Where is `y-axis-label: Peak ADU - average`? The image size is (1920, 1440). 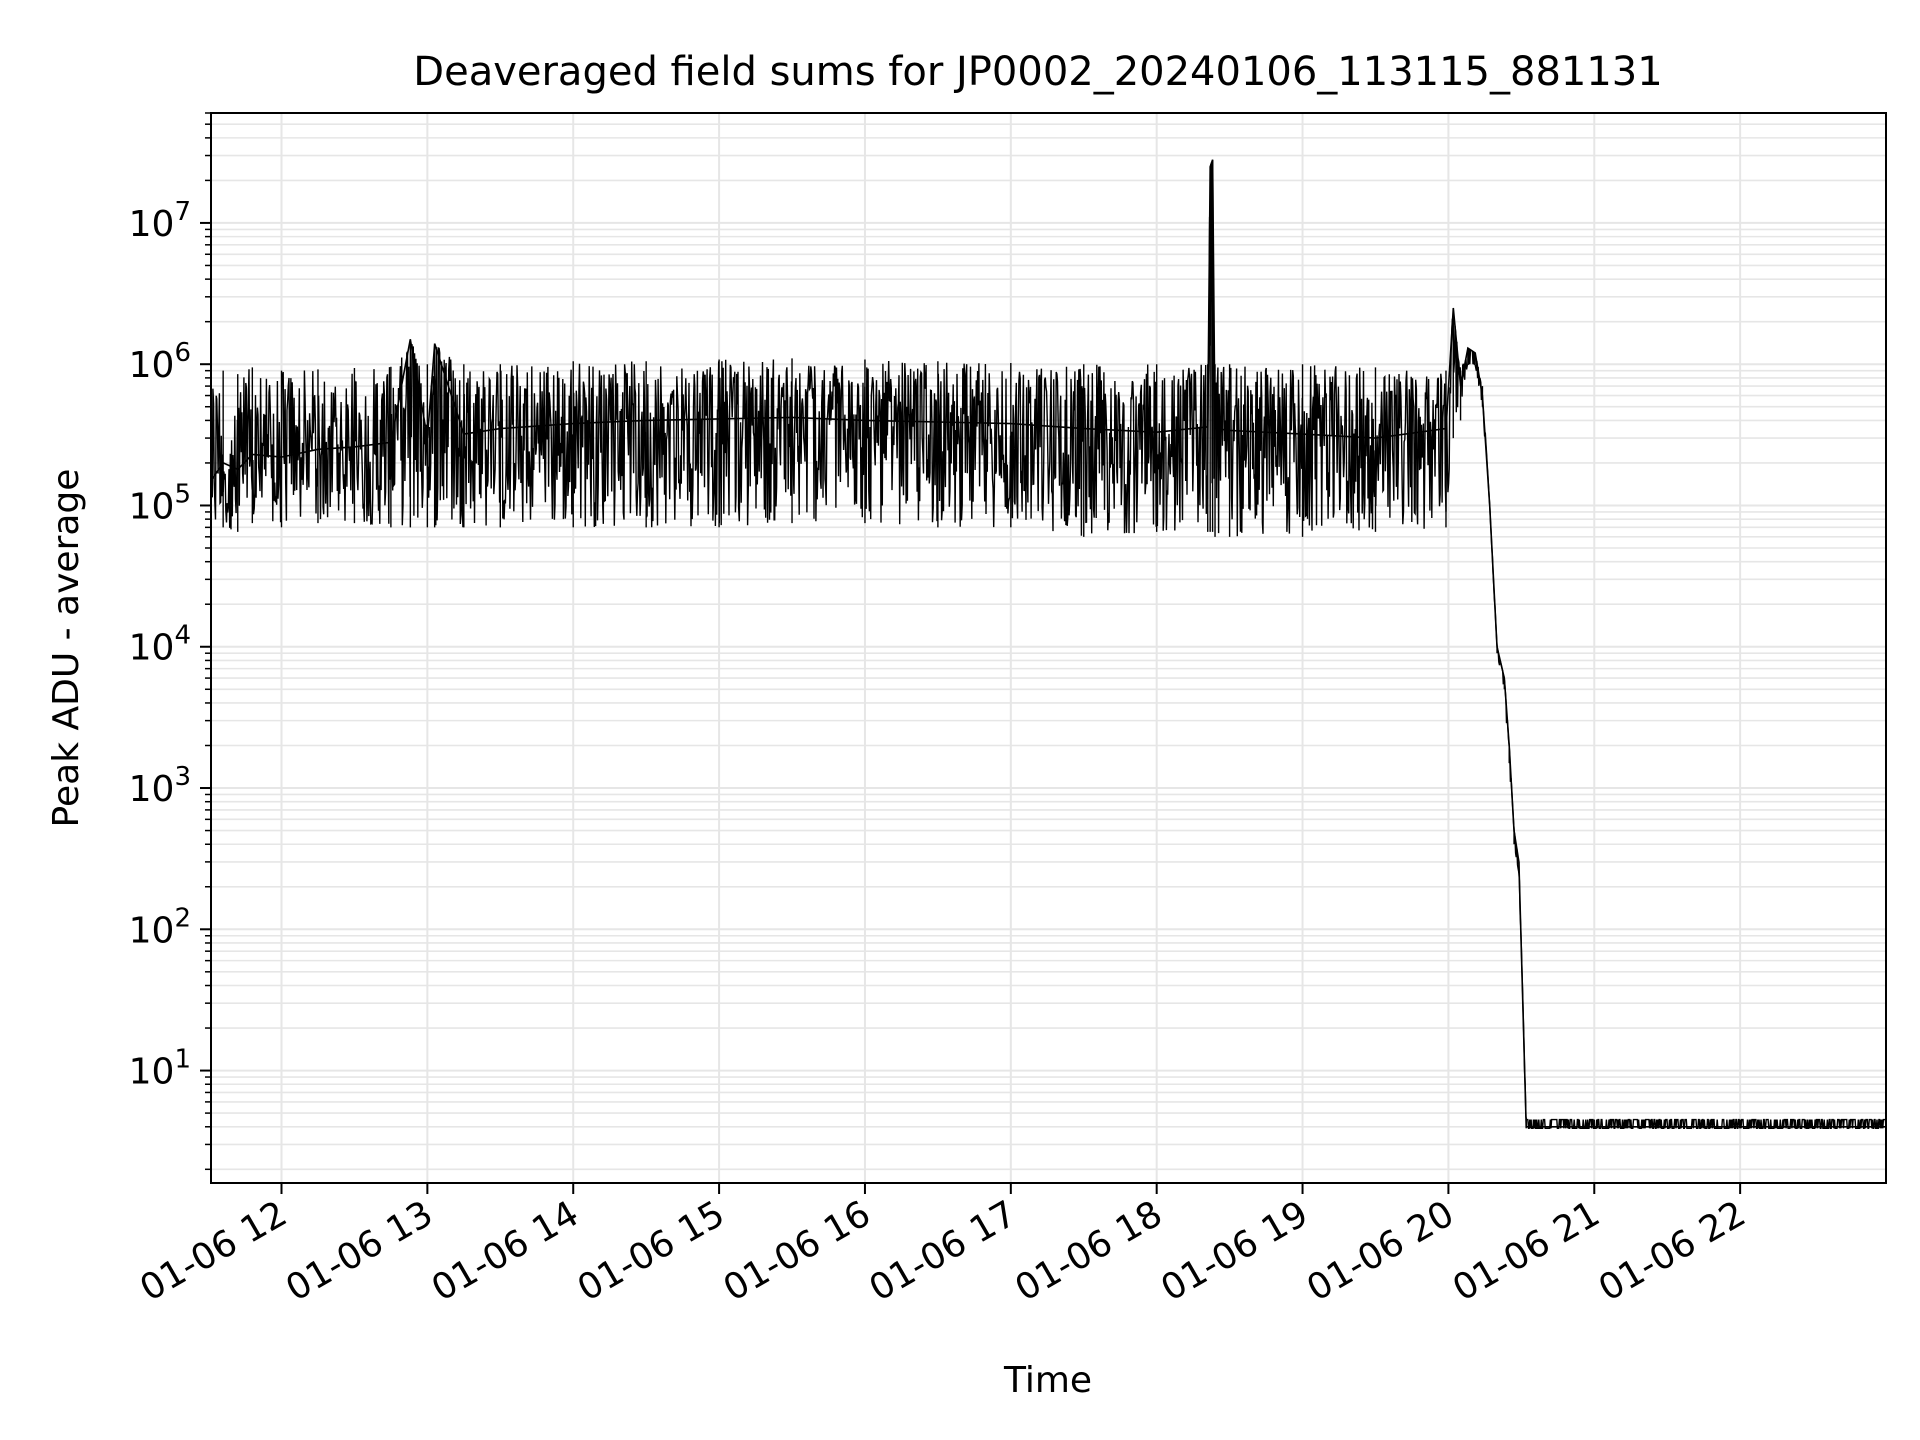 y-axis-label: Peak ADU - average is located at coordinates (66, 648).